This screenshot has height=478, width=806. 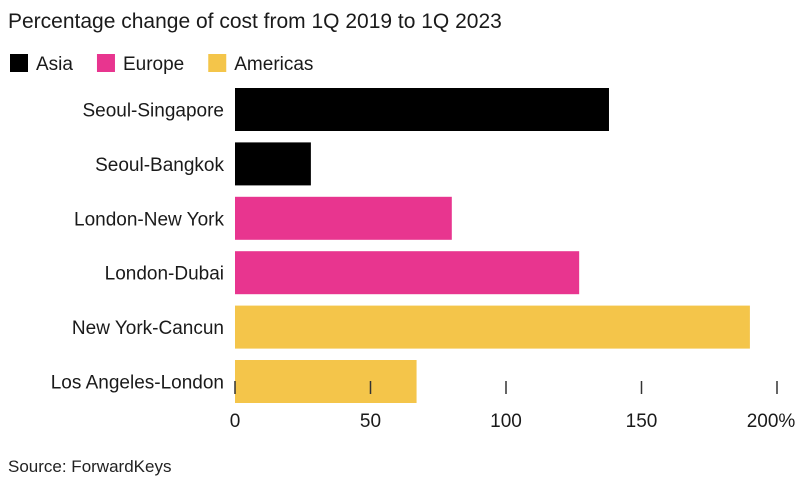 What do you see at coordinates (771, 421) in the screenshot?
I see `x-tick-label-4: 200%` at bounding box center [771, 421].